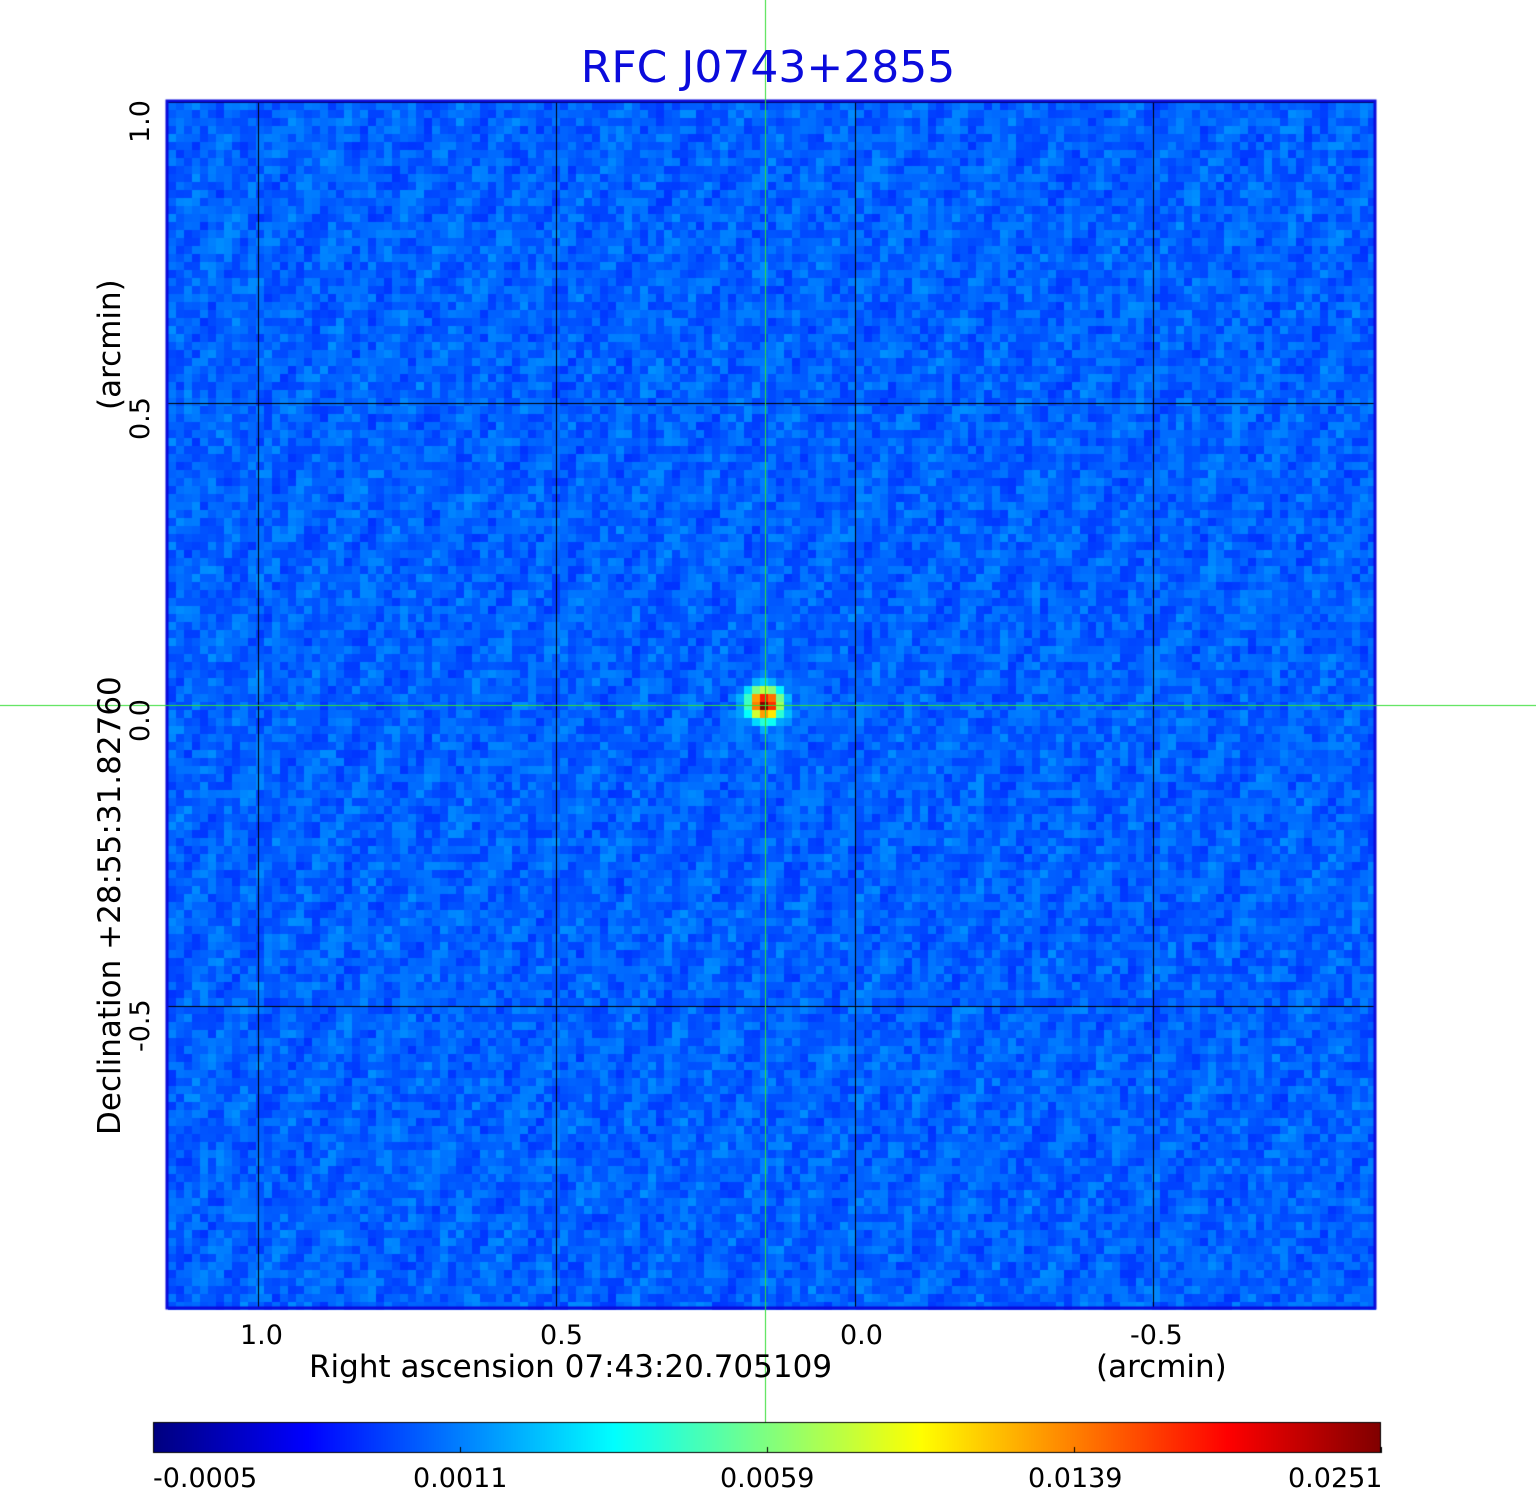 This screenshot has width=1536, height=1511. Describe the element at coordinates (140, 720) in the screenshot. I see `y-tick-0.0: 0.0` at that location.